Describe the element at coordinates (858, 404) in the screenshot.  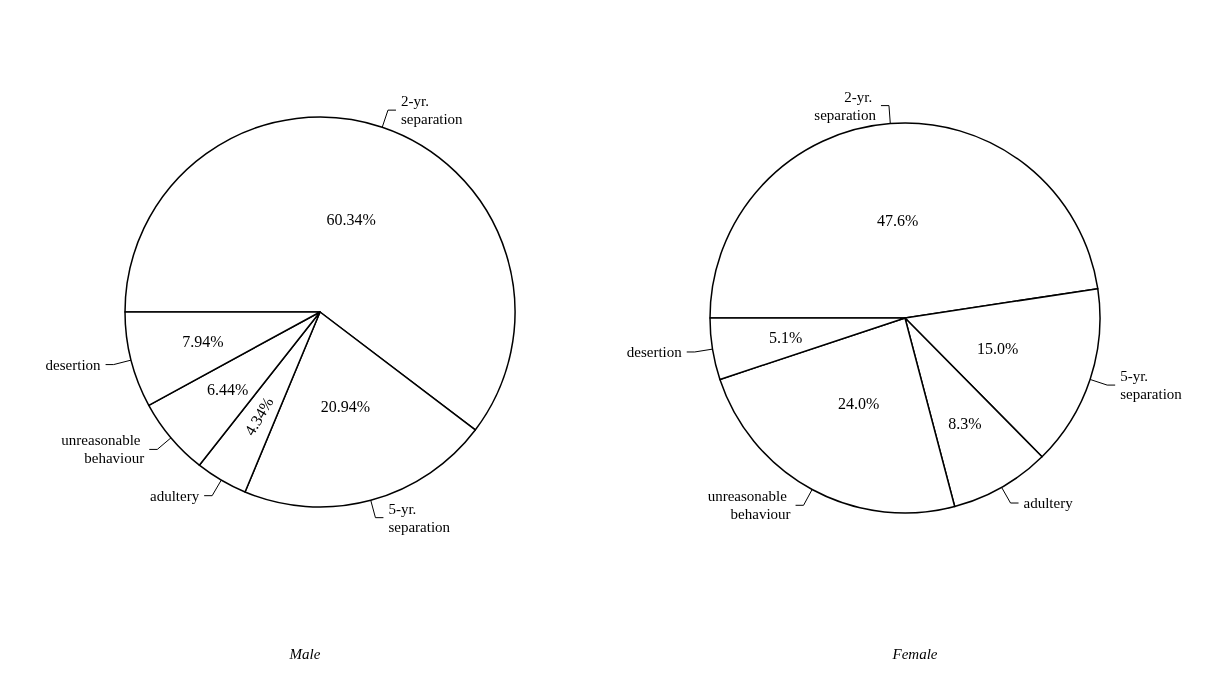
I see `data-label: 24.0%` at that location.